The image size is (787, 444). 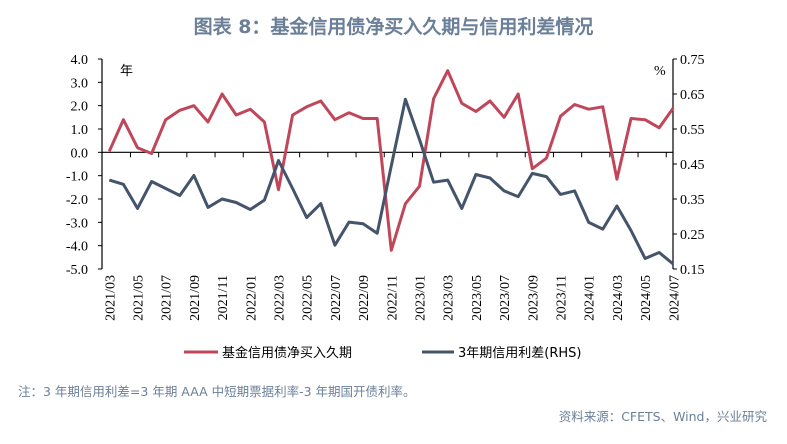 I want to click on left-unit-label: 年, so click(x=126, y=71).